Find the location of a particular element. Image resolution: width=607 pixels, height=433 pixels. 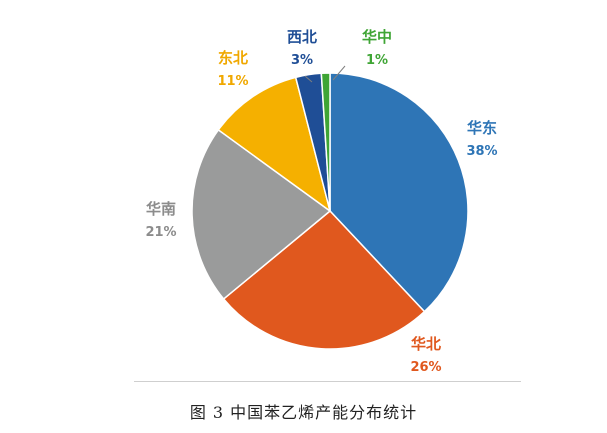

slice-name-label: 华北 is located at coordinates (426, 344).